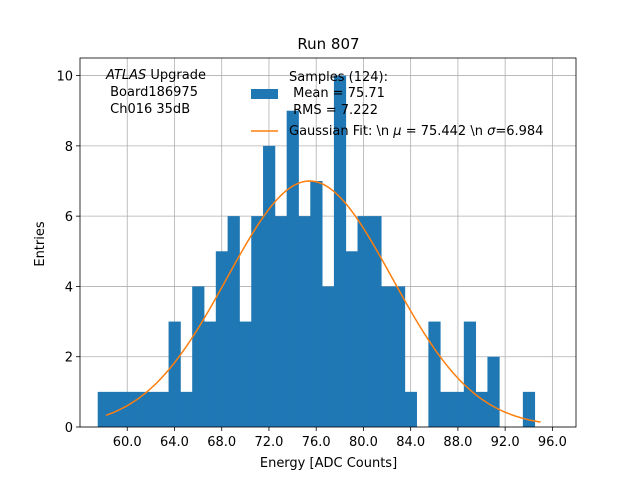 The image size is (640, 480). I want to click on legend-fit-prefix: Gaussian Fit: \n, so click(341, 131).